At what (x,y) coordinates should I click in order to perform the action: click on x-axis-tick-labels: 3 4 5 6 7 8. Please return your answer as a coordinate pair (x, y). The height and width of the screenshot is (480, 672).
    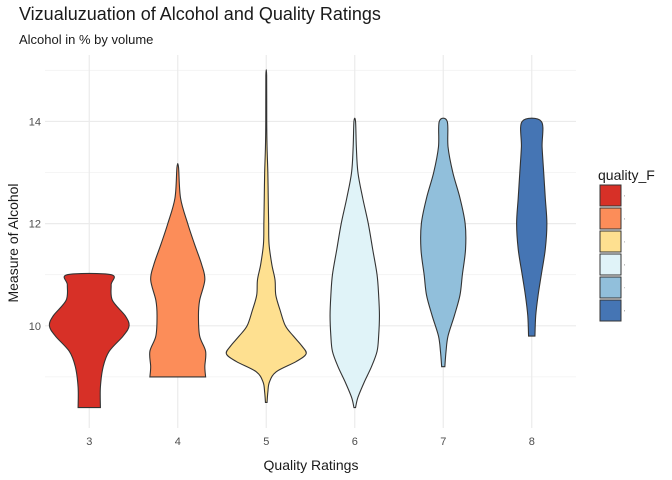
    Looking at the image, I should click on (310, 442).